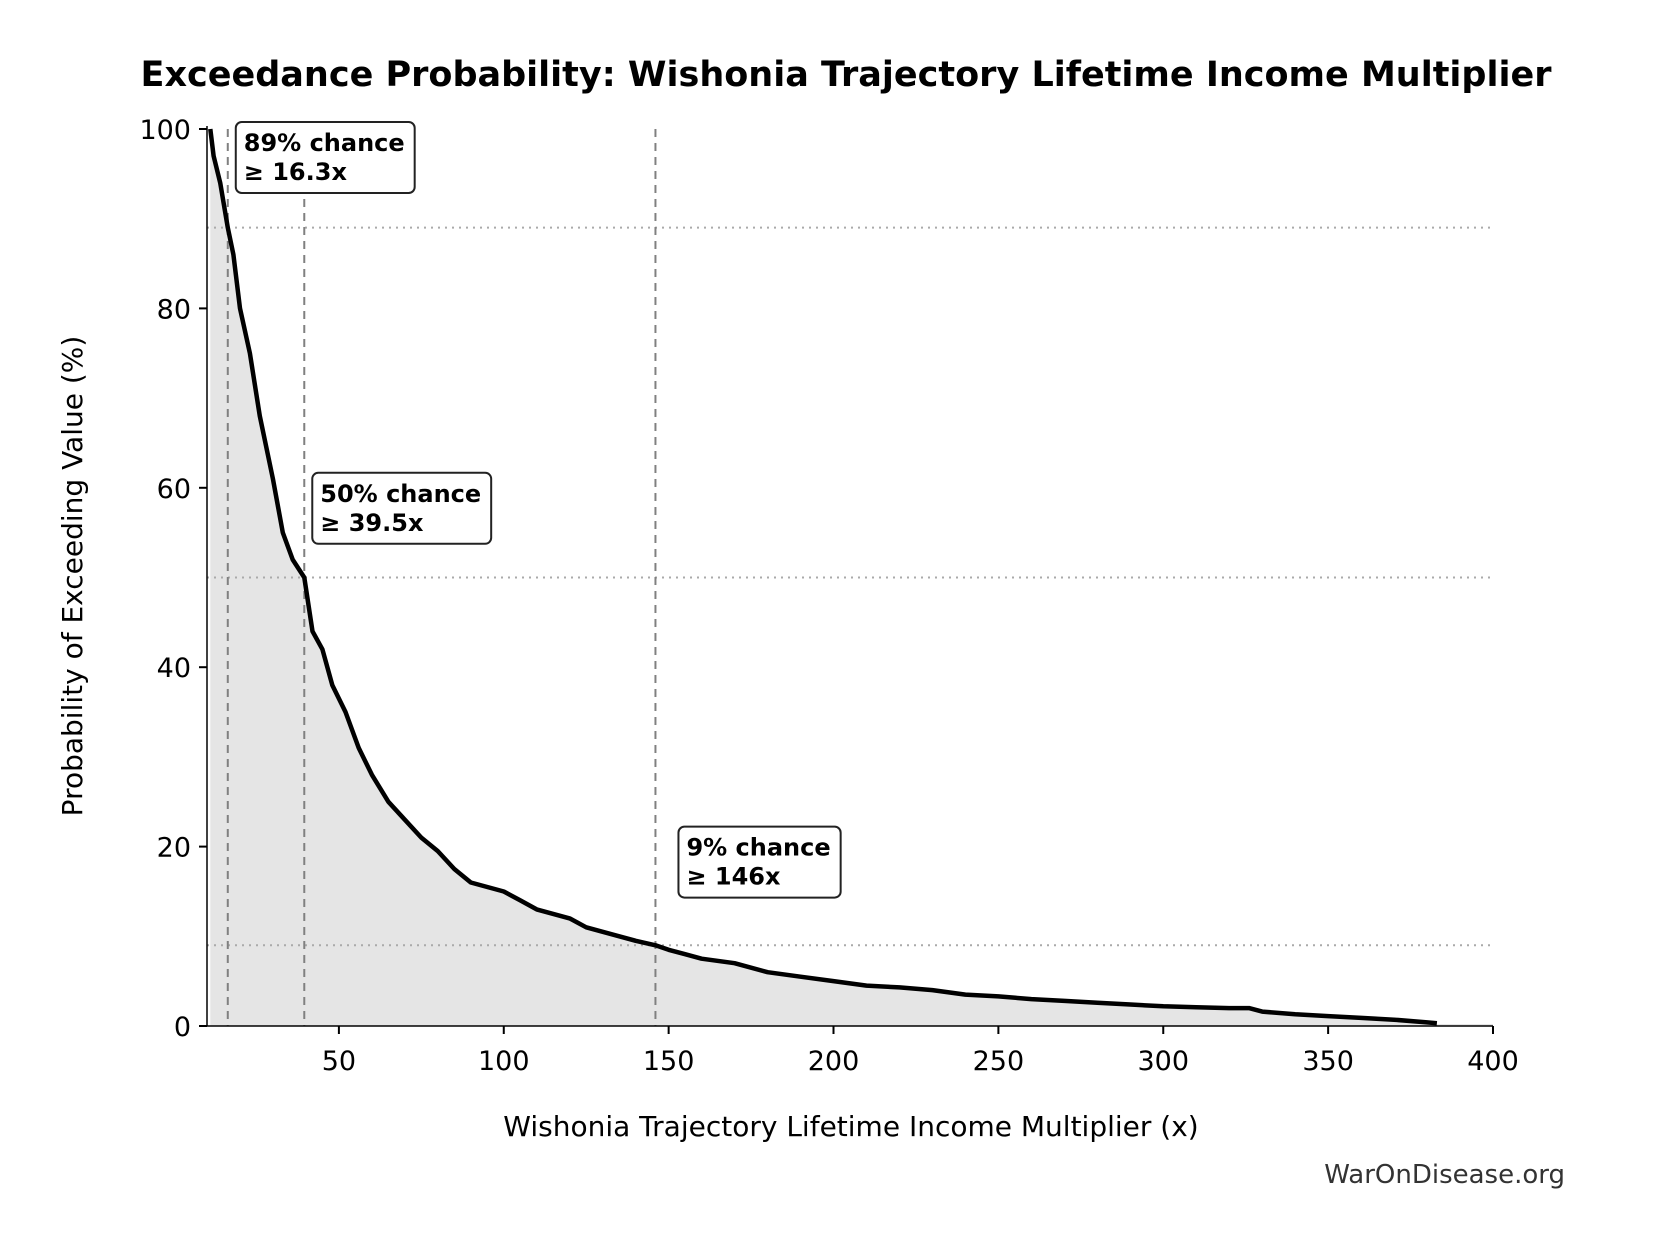 Image resolution: width=1653 pixels, height=1234 pixels. I want to click on y-tick-label: 0, so click(182, 1027).